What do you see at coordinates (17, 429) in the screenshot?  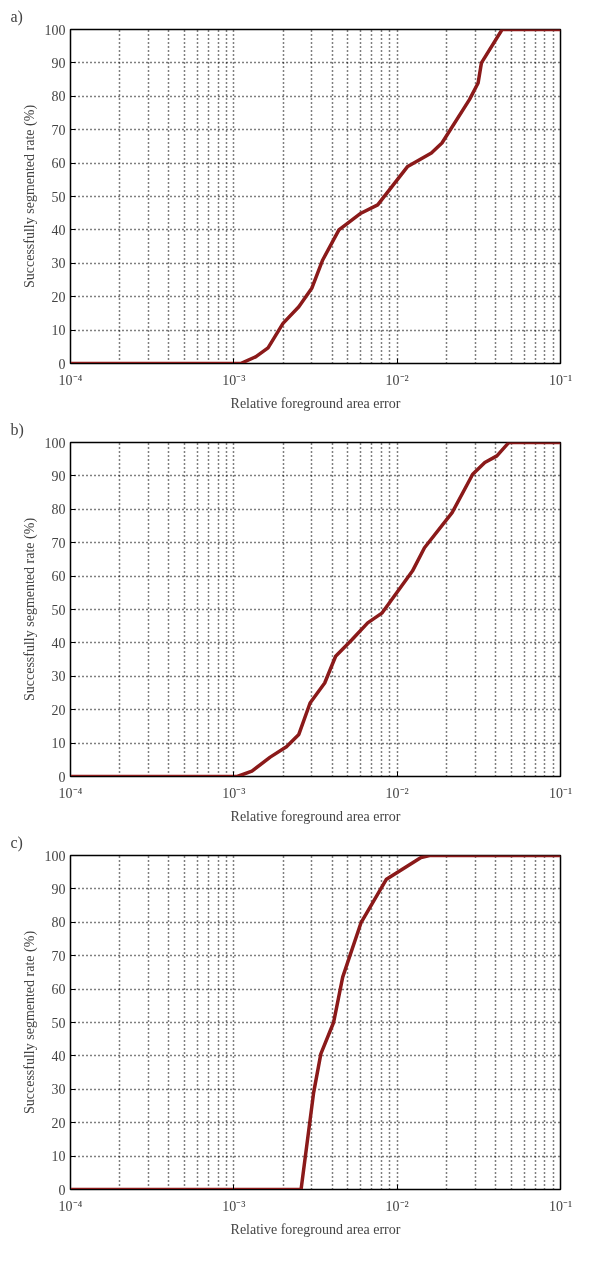 I see `chart-title: b)` at bounding box center [17, 429].